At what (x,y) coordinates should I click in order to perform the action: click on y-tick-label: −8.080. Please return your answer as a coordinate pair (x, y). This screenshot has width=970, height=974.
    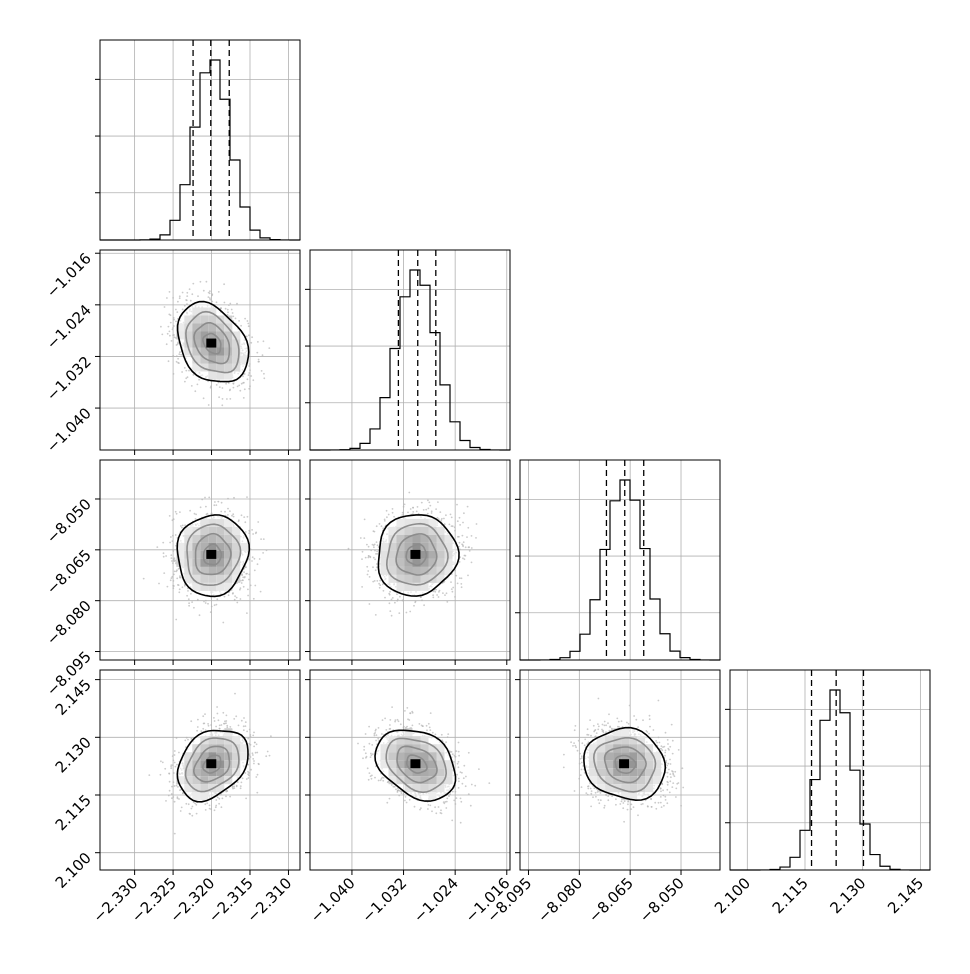
    Looking at the image, I should click on (69, 623).